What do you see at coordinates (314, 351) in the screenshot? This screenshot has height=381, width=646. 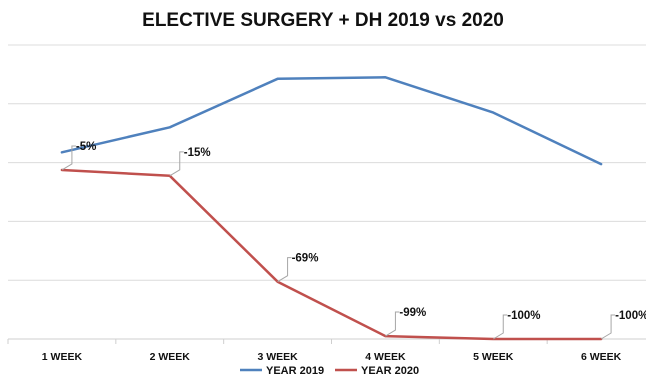 I see `x-axis-ticks: 1 WEEK 2 WEEK 3 WEEK 4 WEEK 5 WEEK 6 WEEK` at bounding box center [314, 351].